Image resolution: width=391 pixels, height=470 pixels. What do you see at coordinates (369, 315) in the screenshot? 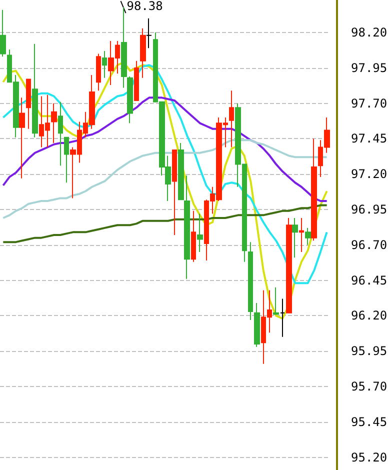
I see `y-tick-label: 96.20` at bounding box center [369, 315].